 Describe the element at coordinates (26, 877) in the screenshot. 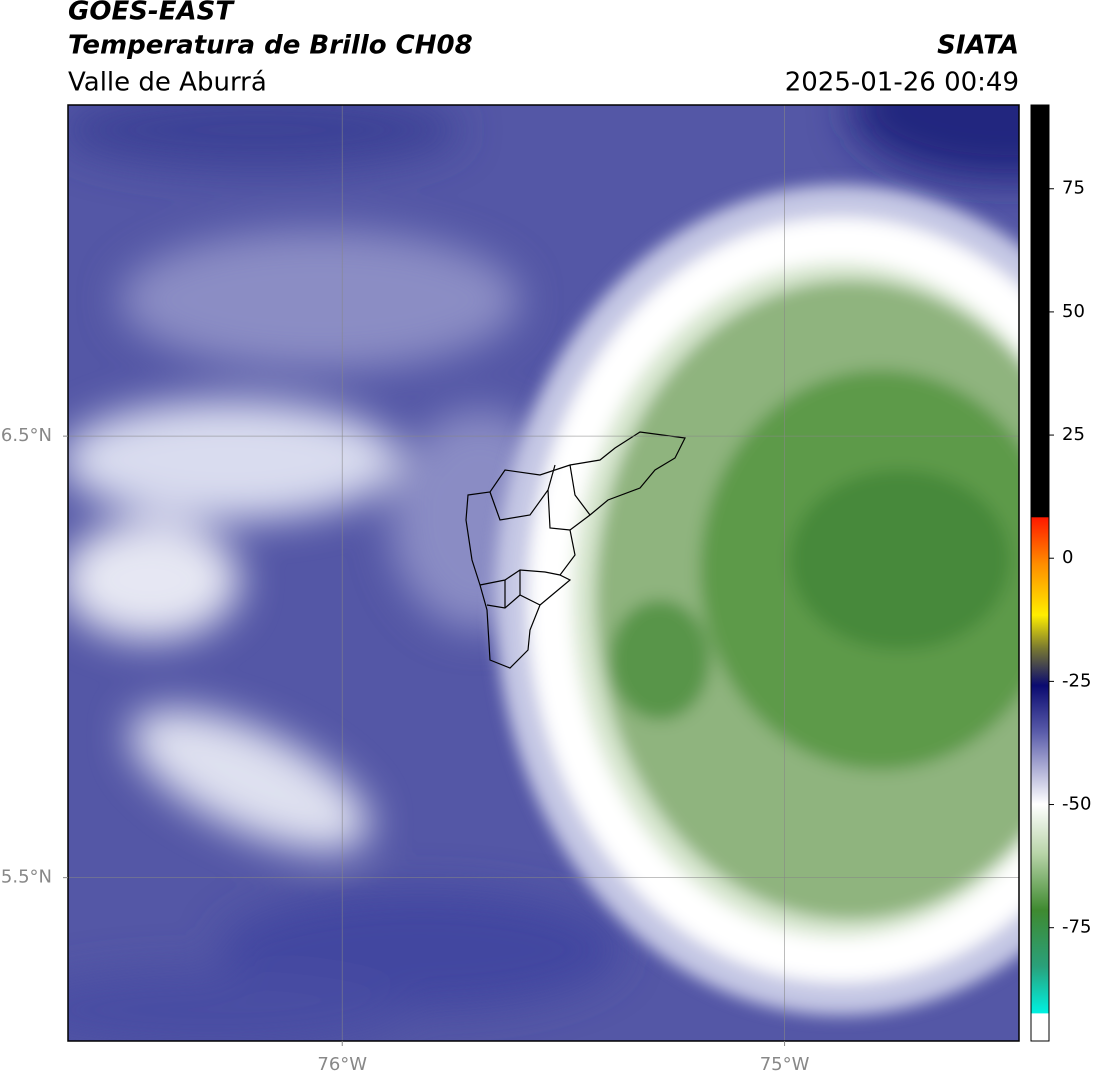

I see `y-tick-label: 5.5°N` at that location.